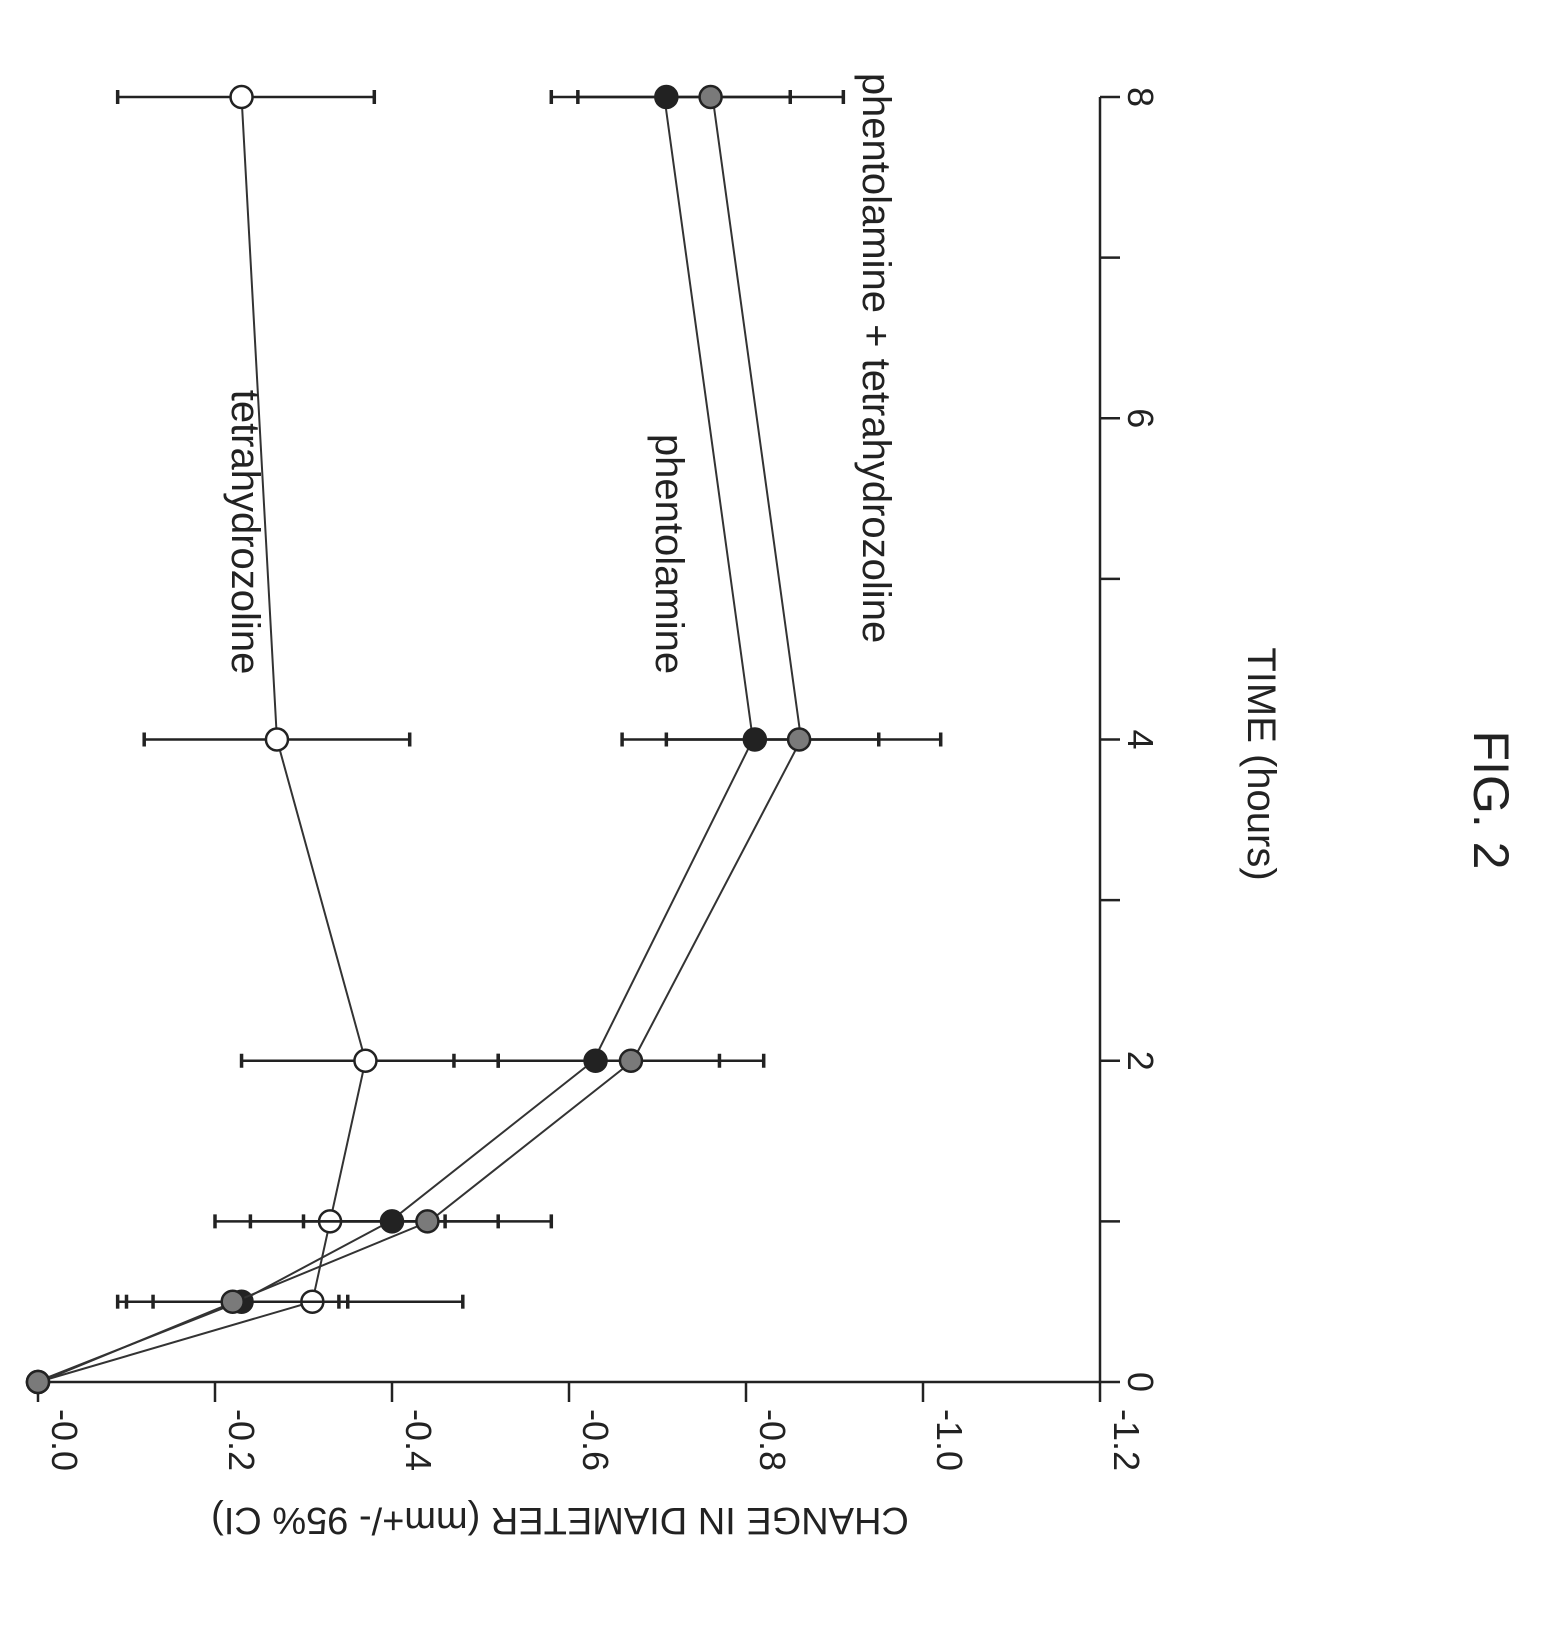  What do you see at coordinates (1491, 800) in the screenshot?
I see `figure-label: FIG. 2` at bounding box center [1491, 800].